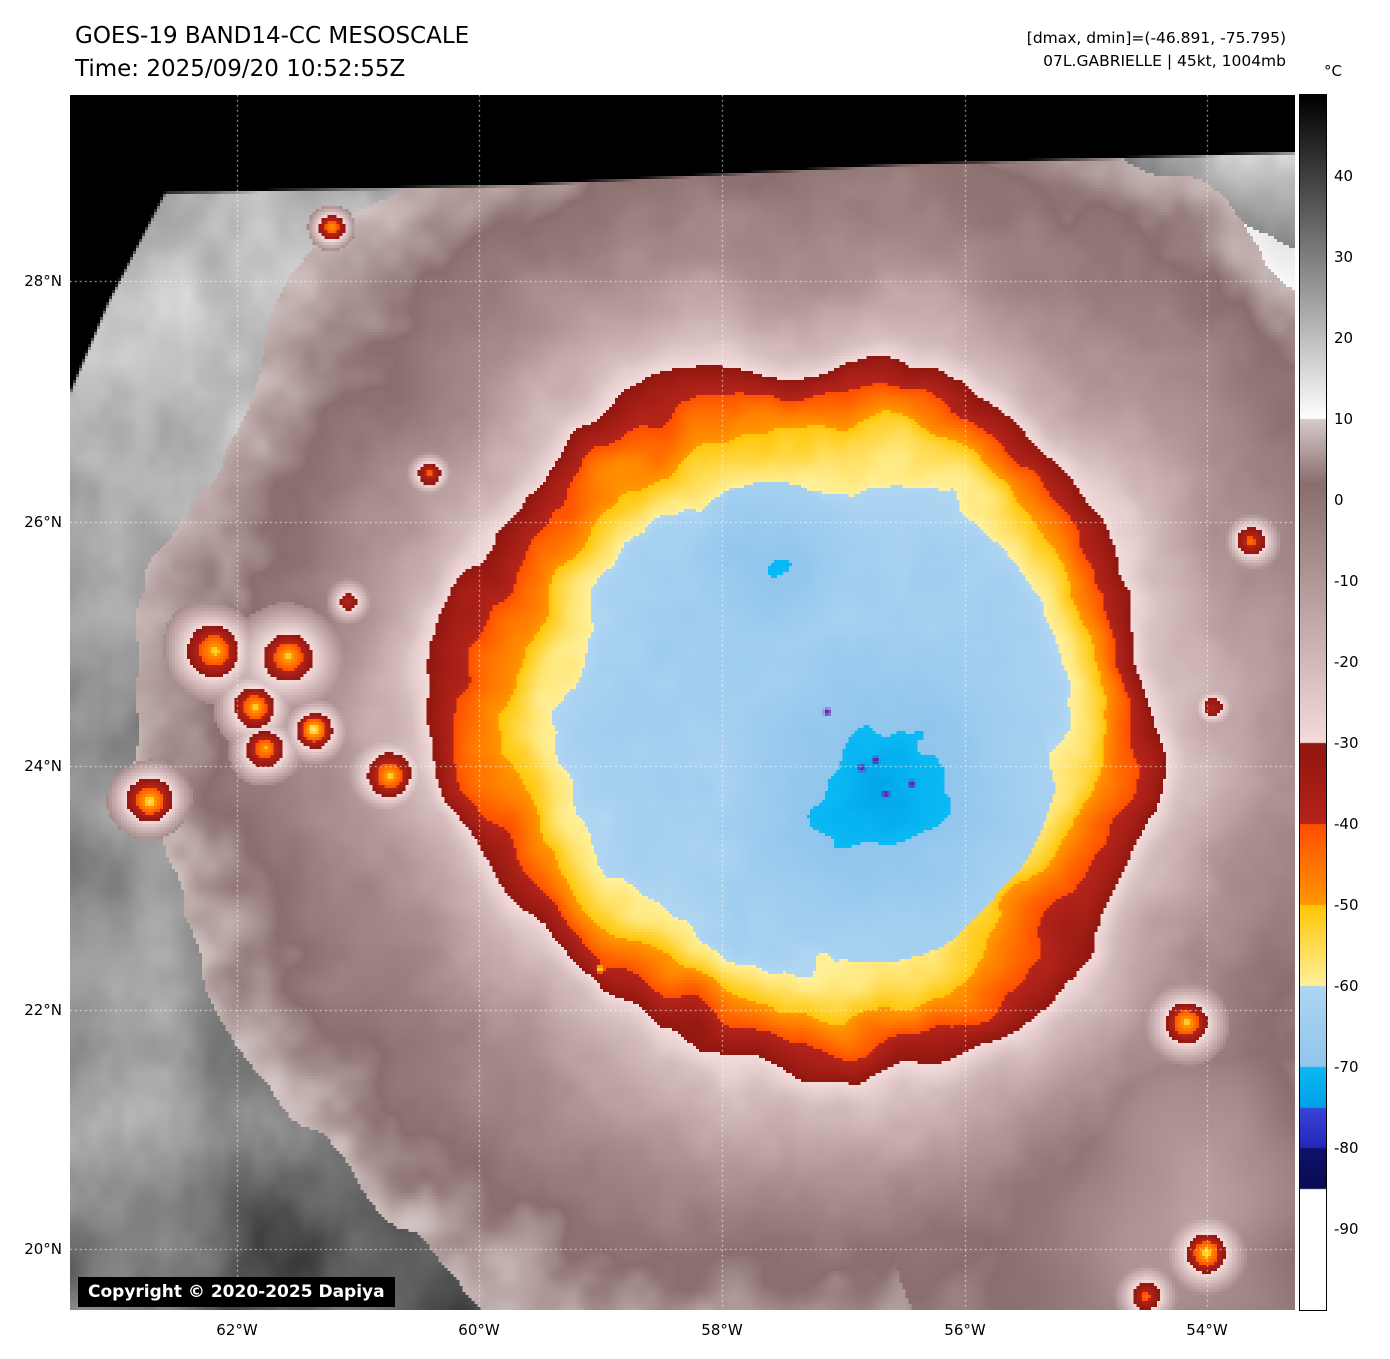 The image size is (1390, 1359). Describe the element at coordinates (237, 1330) in the screenshot. I see `lon-label-62°W: 62°W` at that location.